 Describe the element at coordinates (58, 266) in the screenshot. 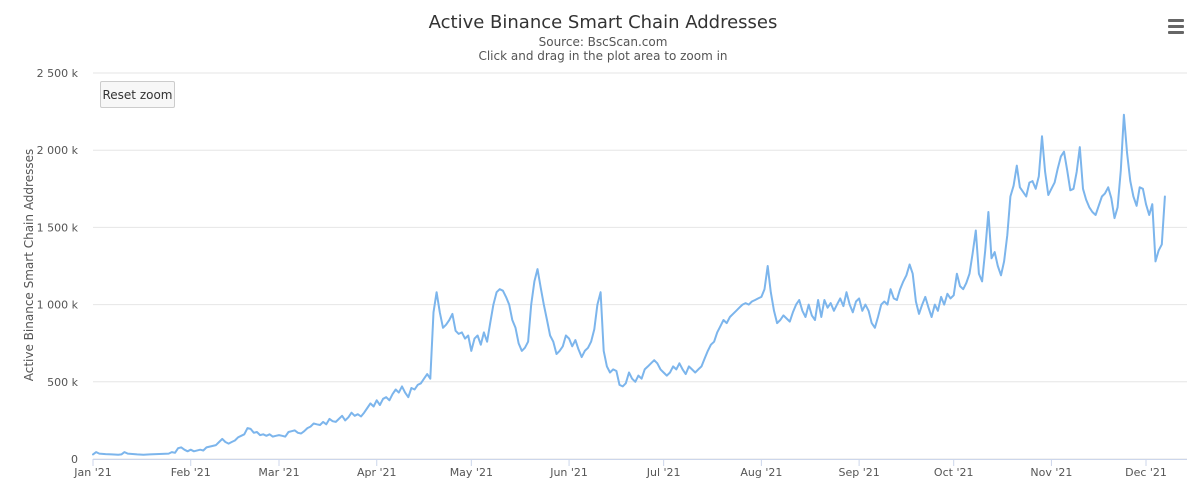

I see `y-axis-ticks: 0 500 k 1 000 k 1 500 k 2 000 k 2 500 k` at that location.